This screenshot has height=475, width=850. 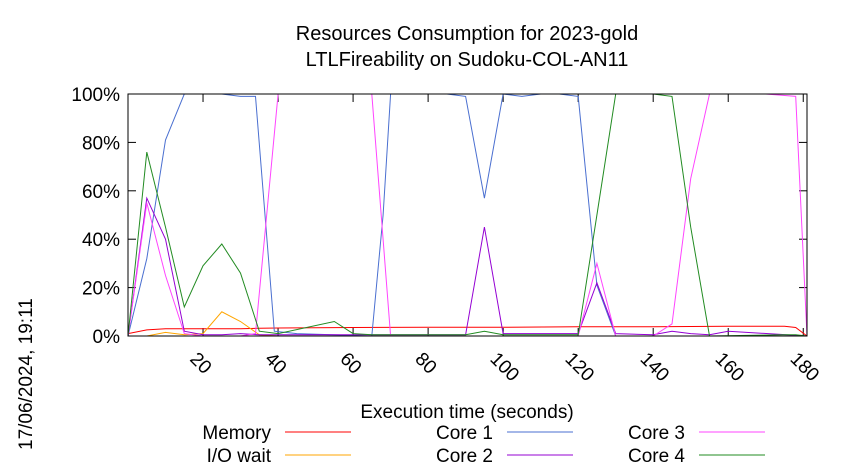 What do you see at coordinates (654, 367) in the screenshot?
I see `x-tick-label: 140` at bounding box center [654, 367].